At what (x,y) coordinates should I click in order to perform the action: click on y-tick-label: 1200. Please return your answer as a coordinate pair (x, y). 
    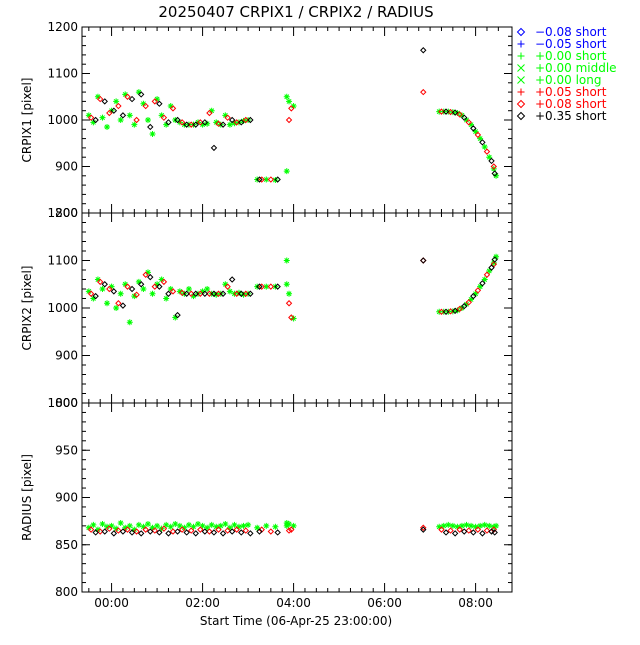
    Looking at the image, I should click on (62, 213).